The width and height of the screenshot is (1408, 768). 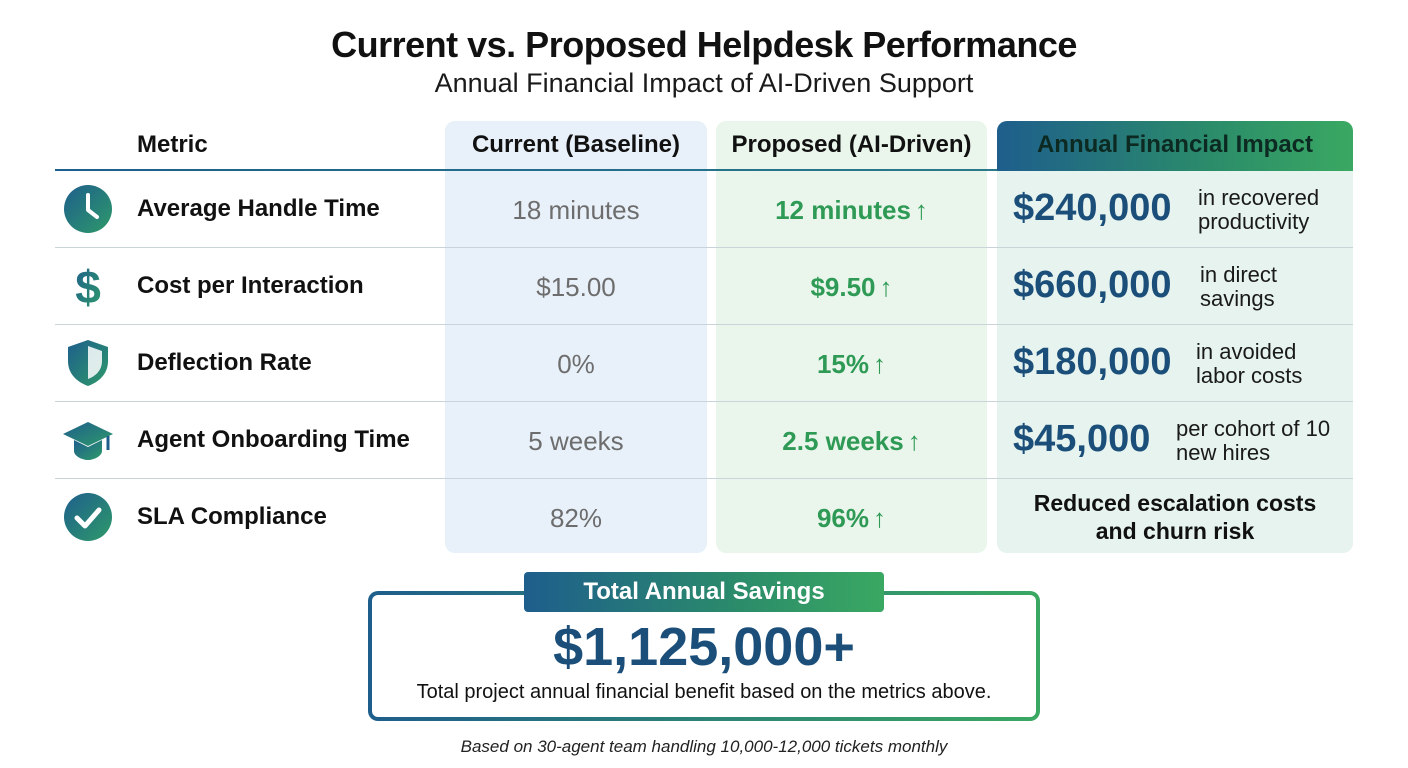 What do you see at coordinates (704, 647) in the screenshot?
I see `total-savings-amount: $1,125,000+` at bounding box center [704, 647].